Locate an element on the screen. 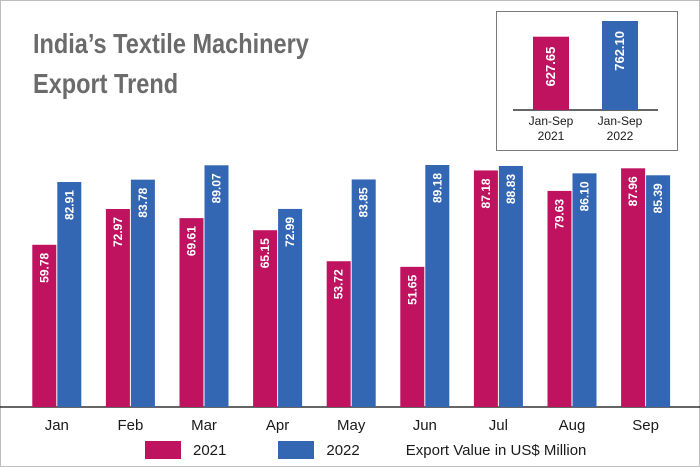  data-label-may-2021: 53.72 is located at coordinates (339, 284).